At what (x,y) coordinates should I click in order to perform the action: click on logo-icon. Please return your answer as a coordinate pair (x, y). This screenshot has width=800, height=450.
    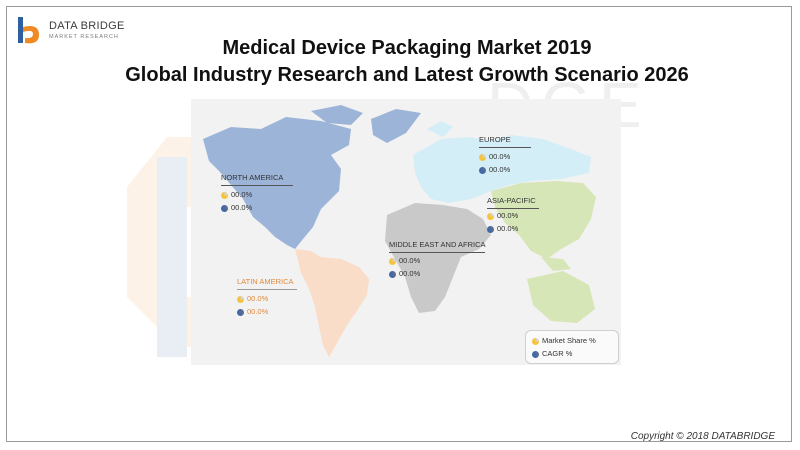
    Looking at the image, I should click on (28, 30).